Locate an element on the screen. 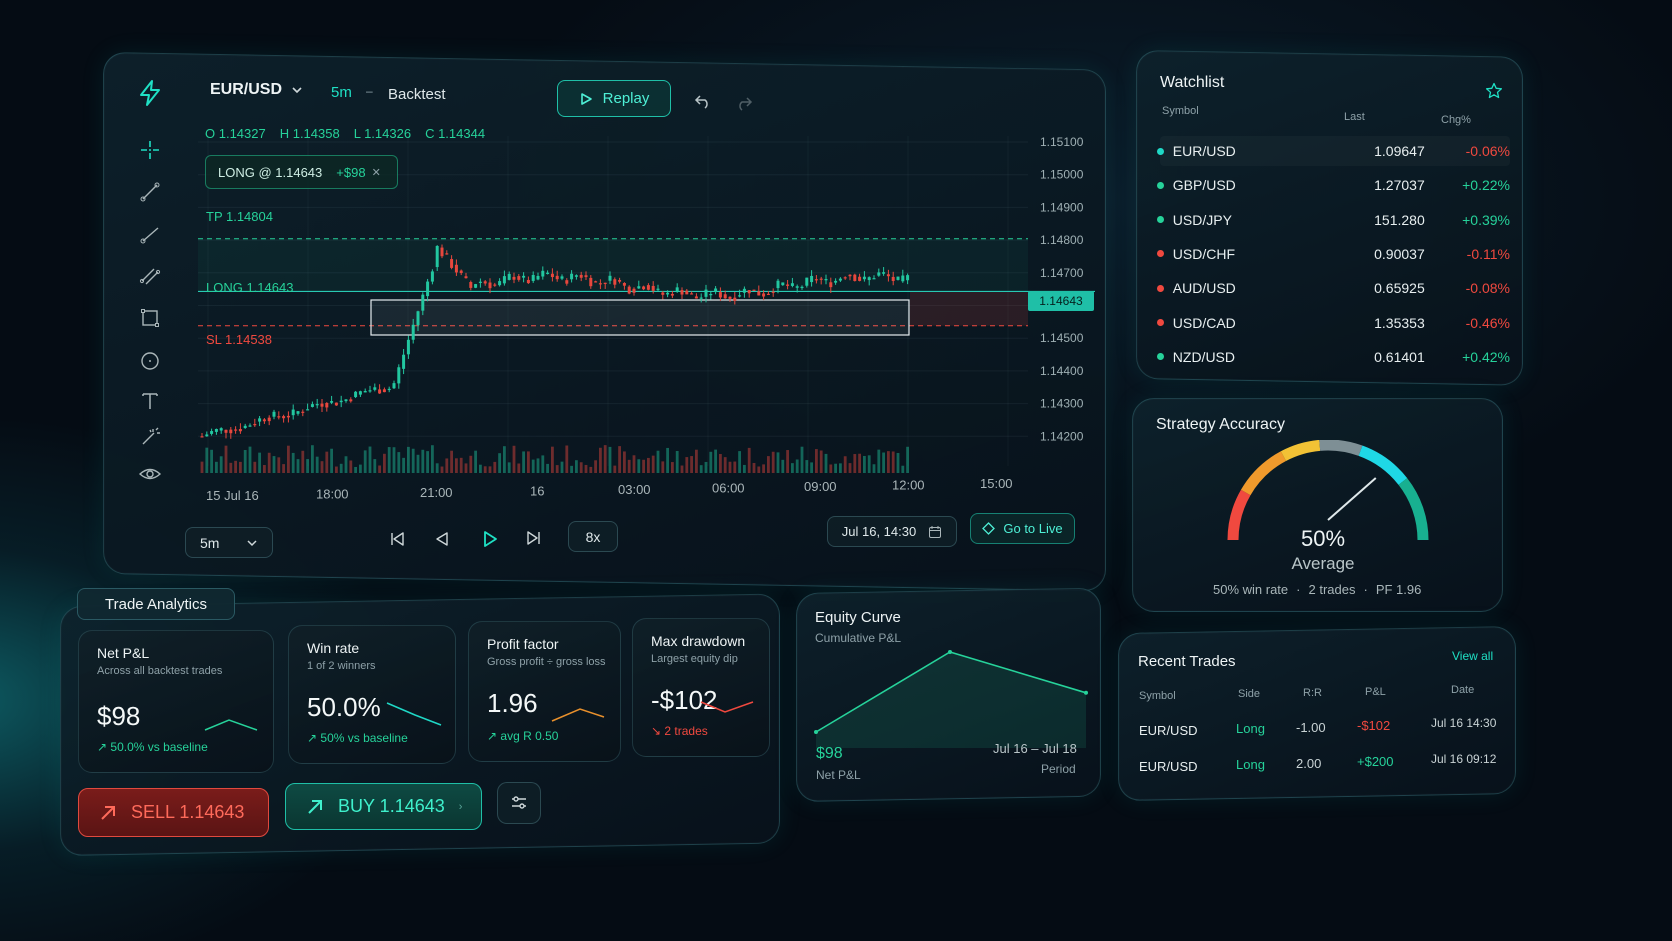 The image size is (1672, 941). metric-delta: ↗ 50.0% vs baseline is located at coordinates (152, 747).